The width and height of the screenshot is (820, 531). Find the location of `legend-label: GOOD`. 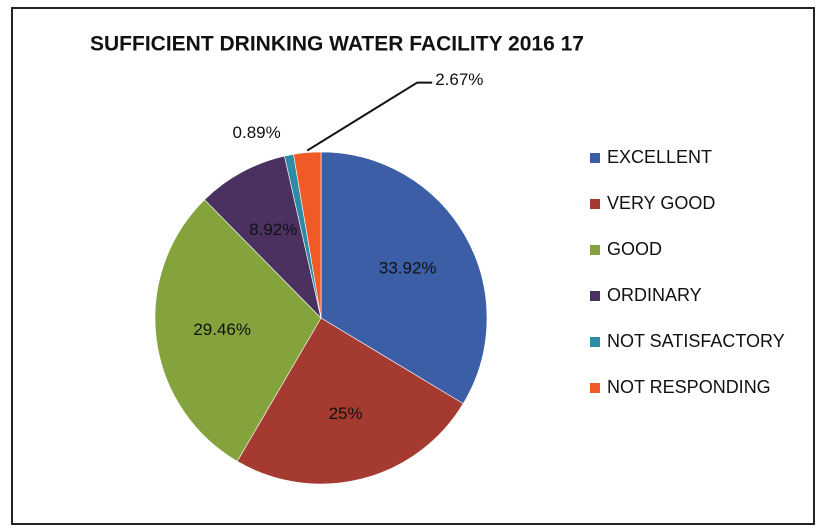

legend-label: GOOD is located at coordinates (634, 249).